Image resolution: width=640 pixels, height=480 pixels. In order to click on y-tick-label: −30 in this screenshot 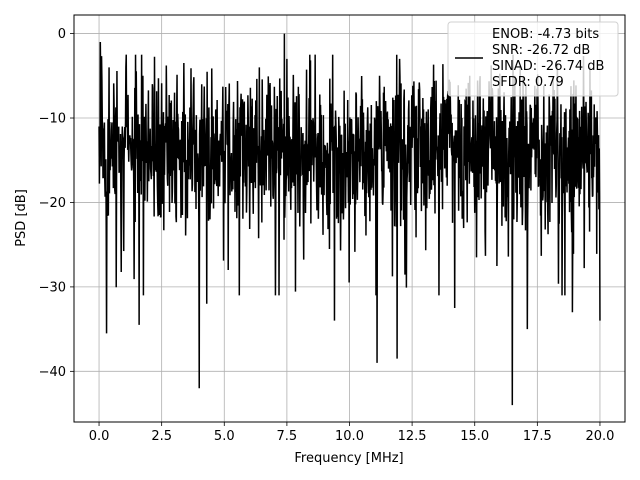, I will do `click(52, 287)`.